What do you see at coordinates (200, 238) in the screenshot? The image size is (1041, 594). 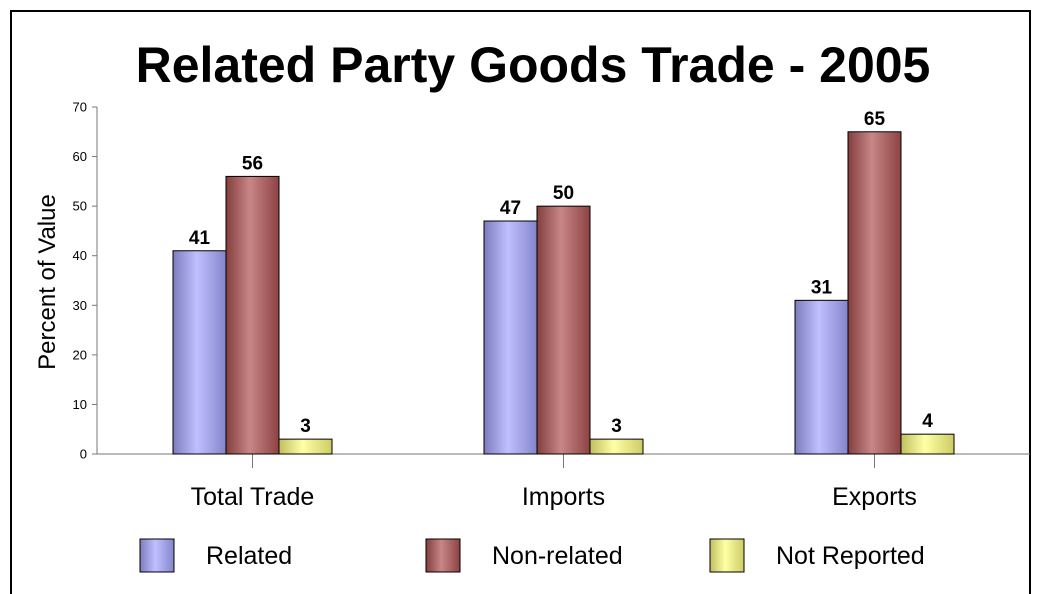 I see `data-label: 41` at bounding box center [200, 238].